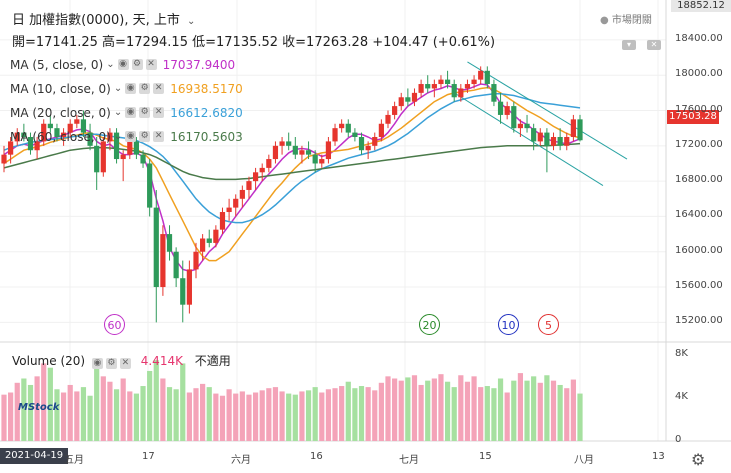 This screenshot has height=473, width=731. I want to click on indicator-value: 16938.5170, so click(206, 88).